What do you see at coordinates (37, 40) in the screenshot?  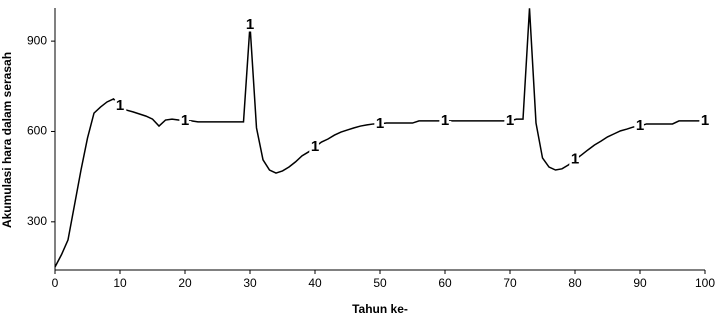 I see `y-tick-label: 900` at bounding box center [37, 40].